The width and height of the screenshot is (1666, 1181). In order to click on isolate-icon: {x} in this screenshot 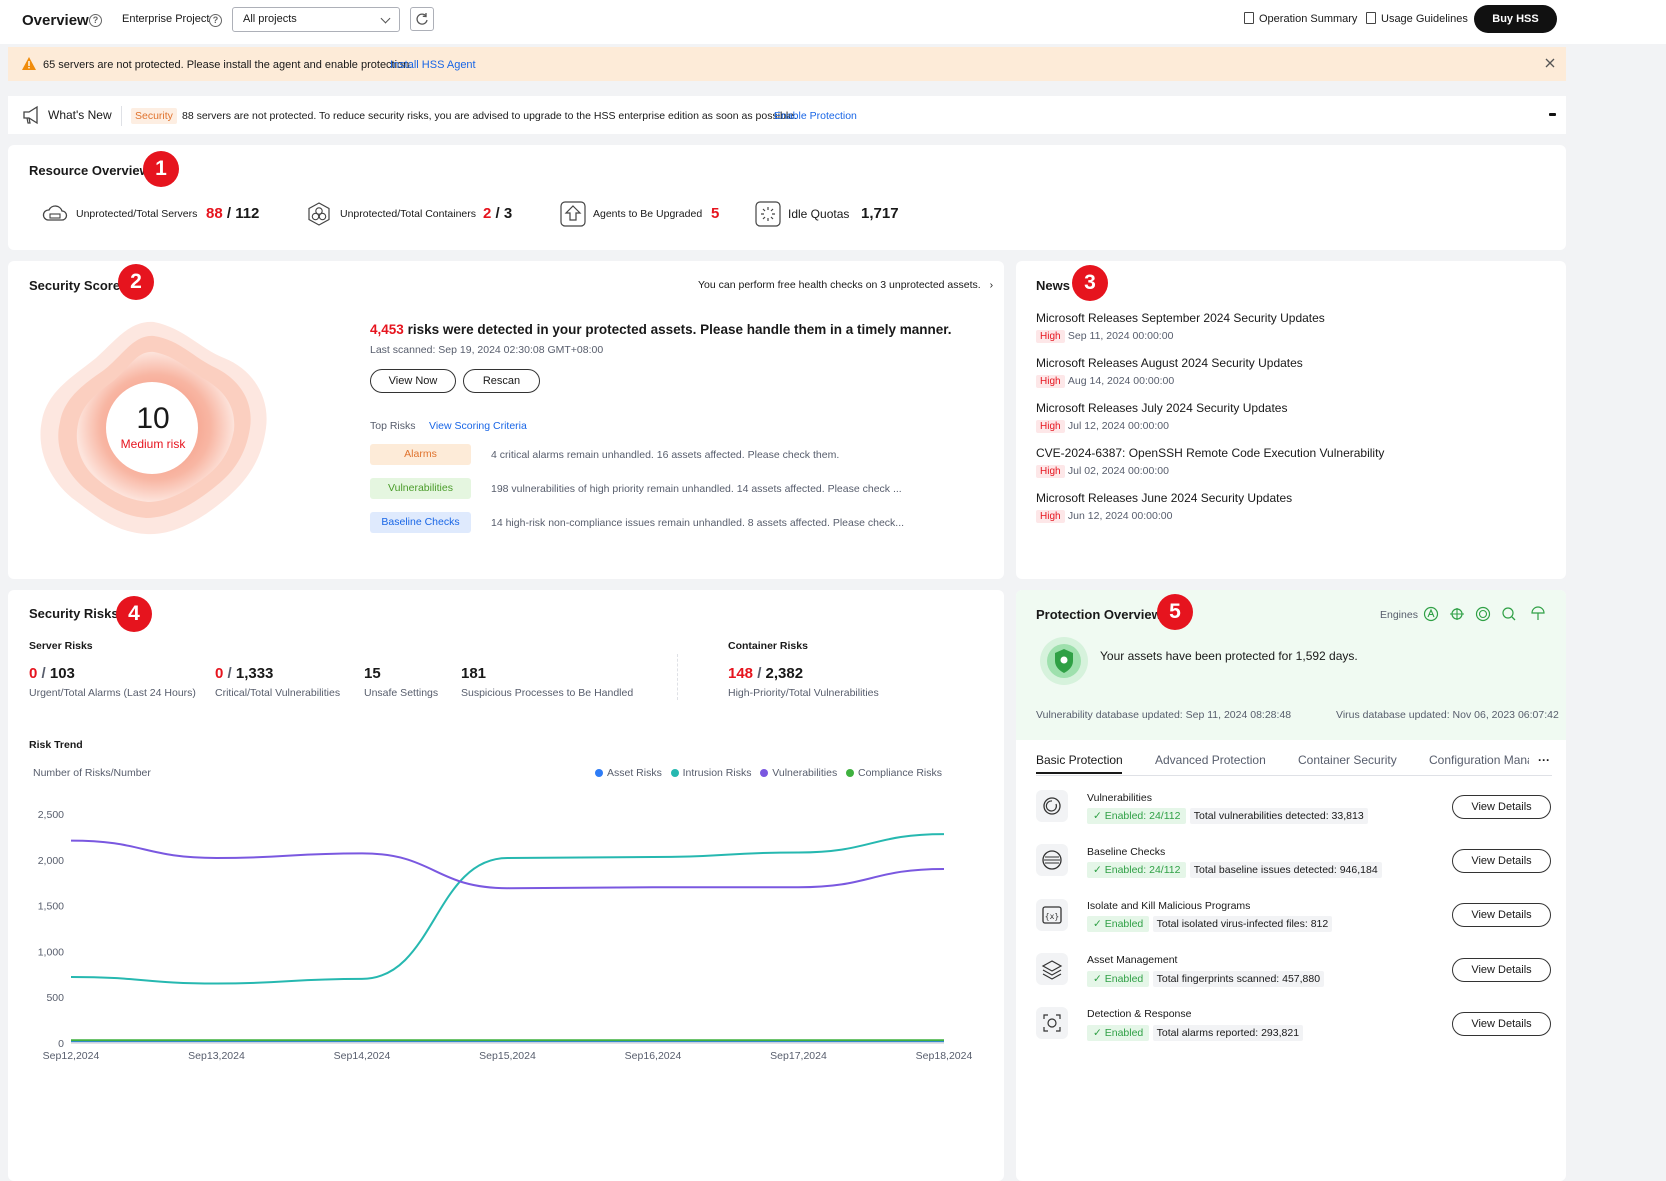, I will do `click(1052, 915)`.